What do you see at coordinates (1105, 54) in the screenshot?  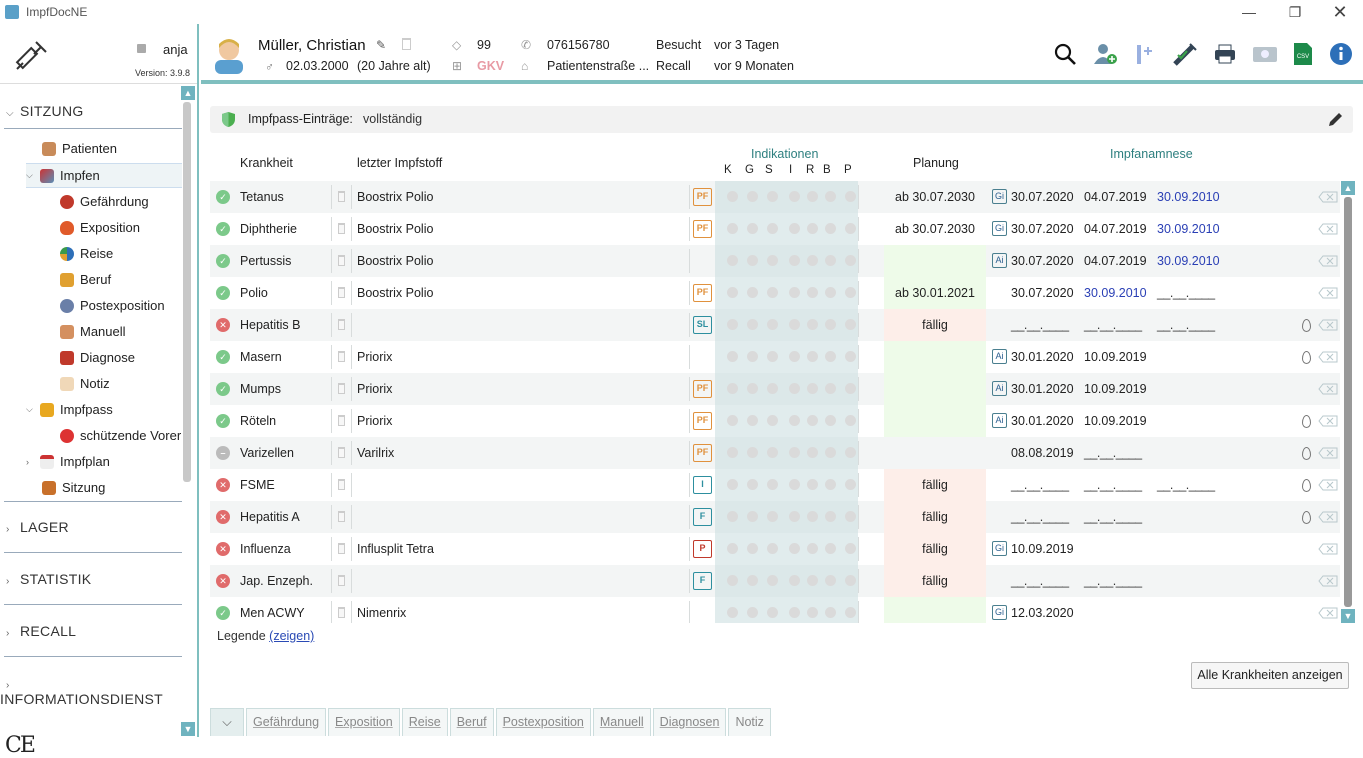 I see `add-patient-button` at bounding box center [1105, 54].